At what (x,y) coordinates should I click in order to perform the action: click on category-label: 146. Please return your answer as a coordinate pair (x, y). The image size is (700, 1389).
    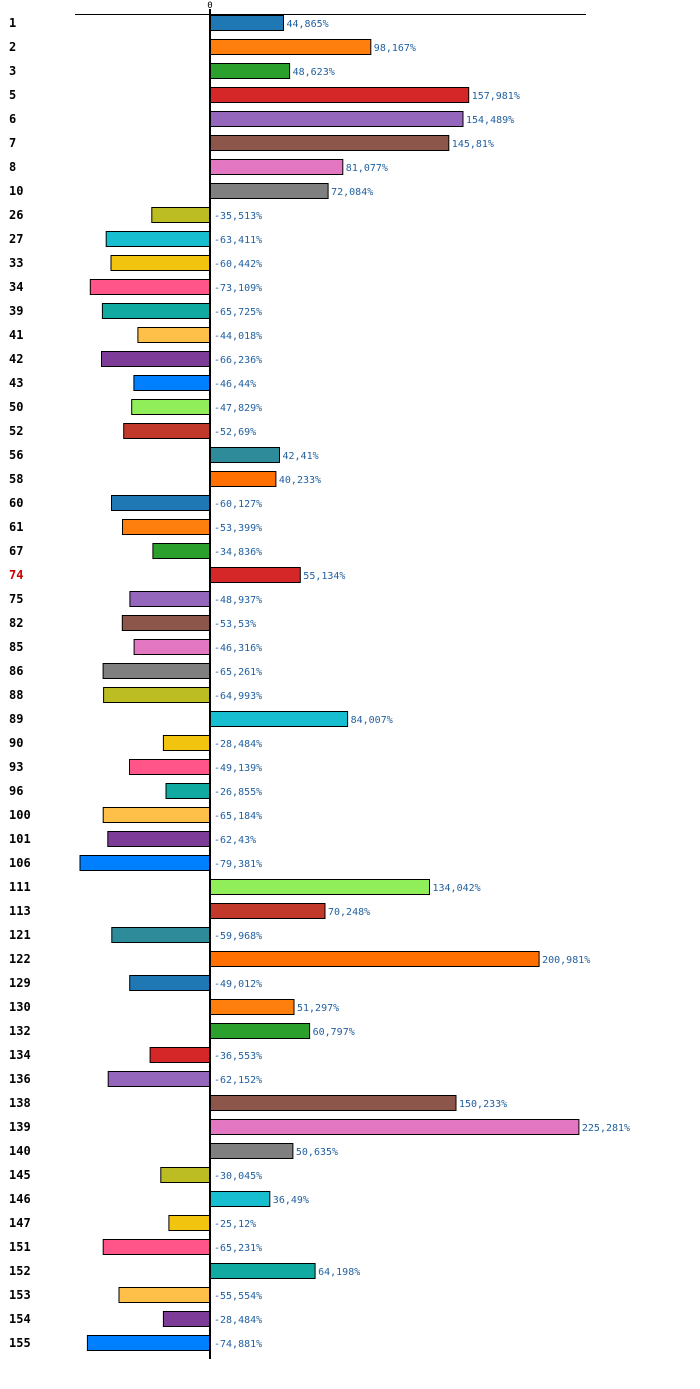
    Looking at the image, I should click on (20, 1199).